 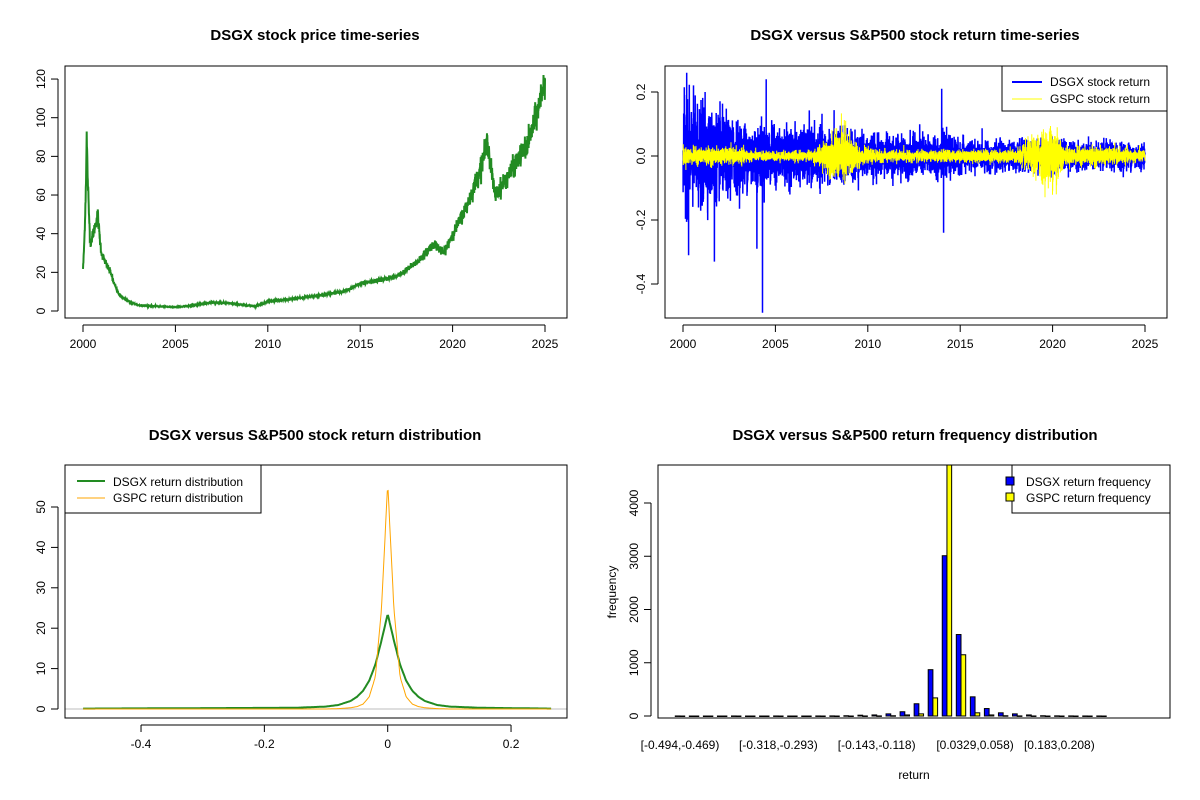 What do you see at coordinates (314, 192) in the screenshot?
I see `price-line` at bounding box center [314, 192].